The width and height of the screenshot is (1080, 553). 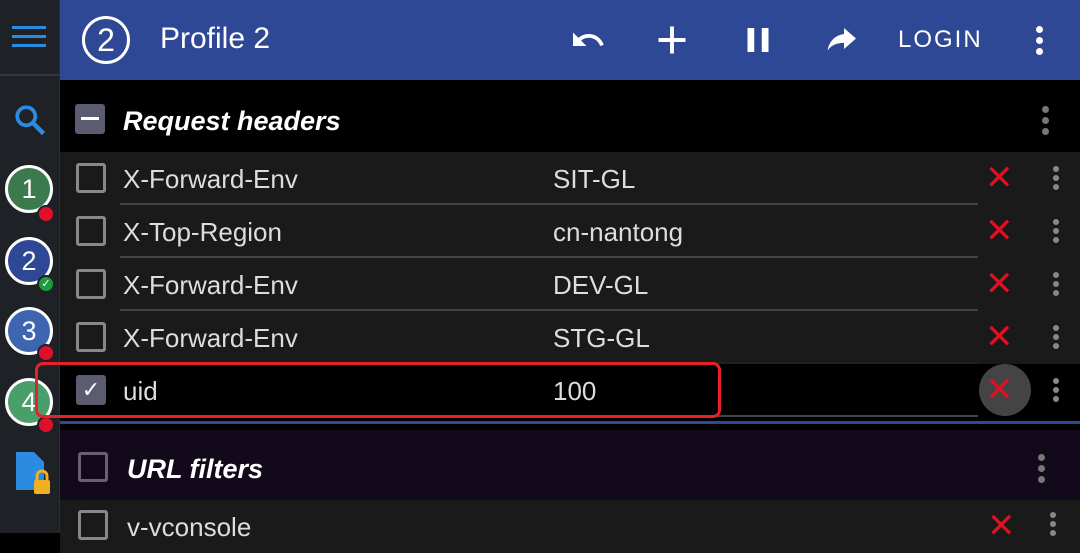 What do you see at coordinates (232, 121) in the screenshot?
I see `section-title: Request headers` at bounding box center [232, 121].